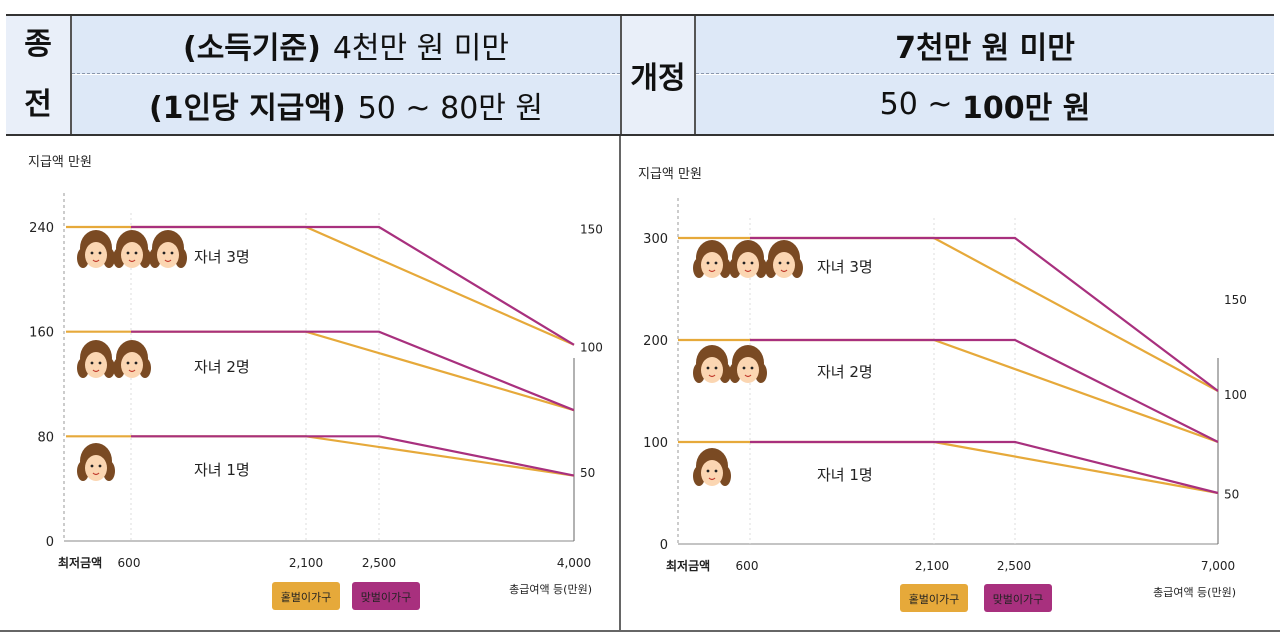 This screenshot has height=636, width=1280. What do you see at coordinates (450, 108) in the screenshot?
I see `before-amount-value: 50 ~ 80만 원` at bounding box center [450, 108].